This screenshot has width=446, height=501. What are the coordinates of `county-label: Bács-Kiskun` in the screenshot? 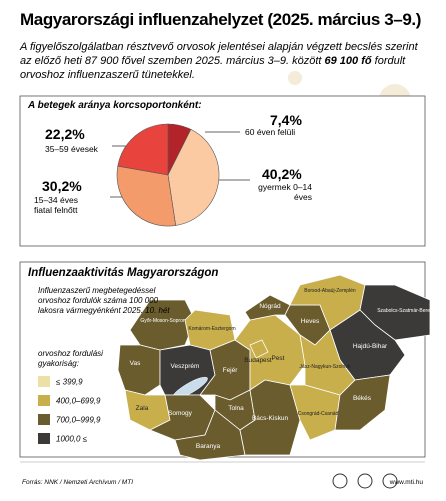 It's located at (270, 418).